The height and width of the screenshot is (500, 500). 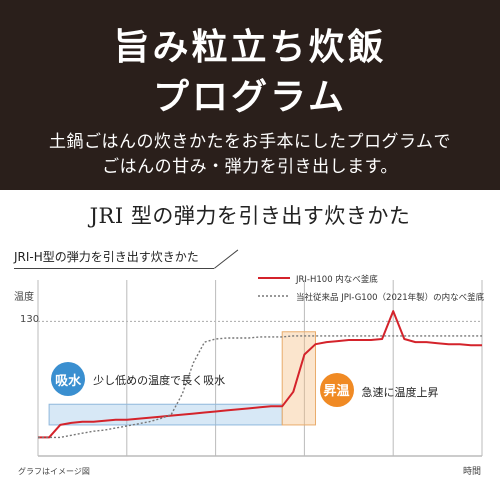 I want to click on phase-badge-absorb: 吸水, so click(x=68, y=379).